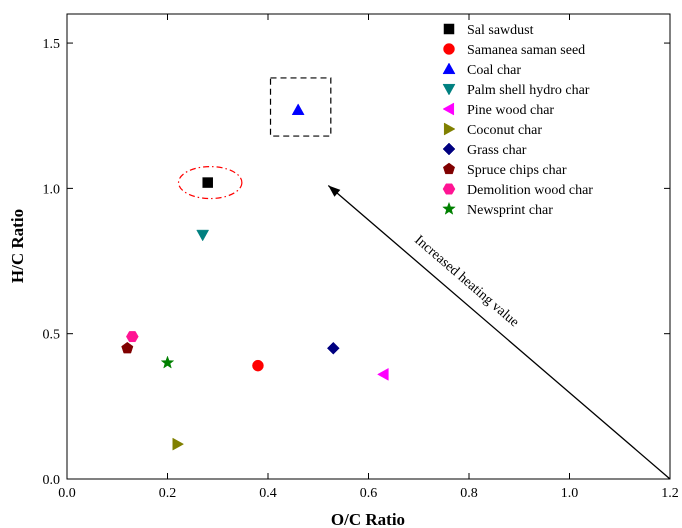 The image size is (682, 528). Describe the element at coordinates (500, 30) in the screenshot. I see `legend-label: Sal sawdust` at that location.